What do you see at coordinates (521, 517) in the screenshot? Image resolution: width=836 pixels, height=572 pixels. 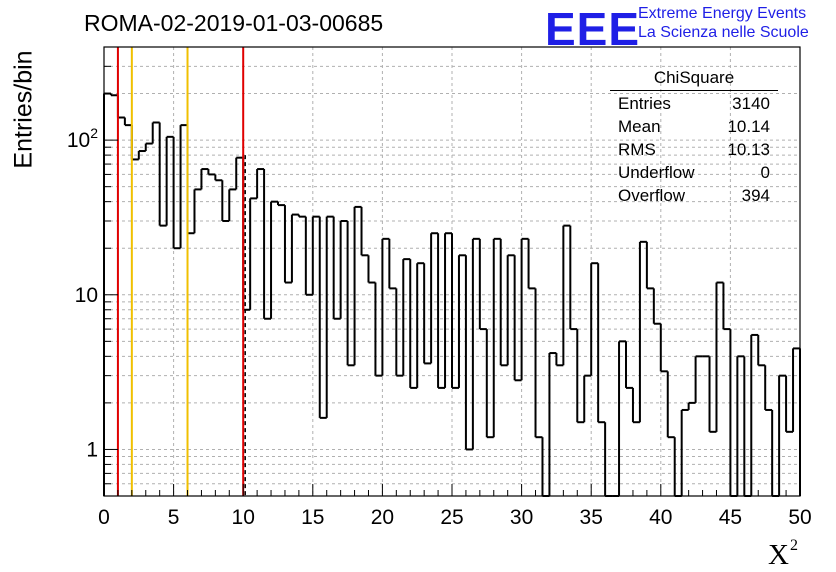 I see `x-tick-label: 30` at bounding box center [521, 517].